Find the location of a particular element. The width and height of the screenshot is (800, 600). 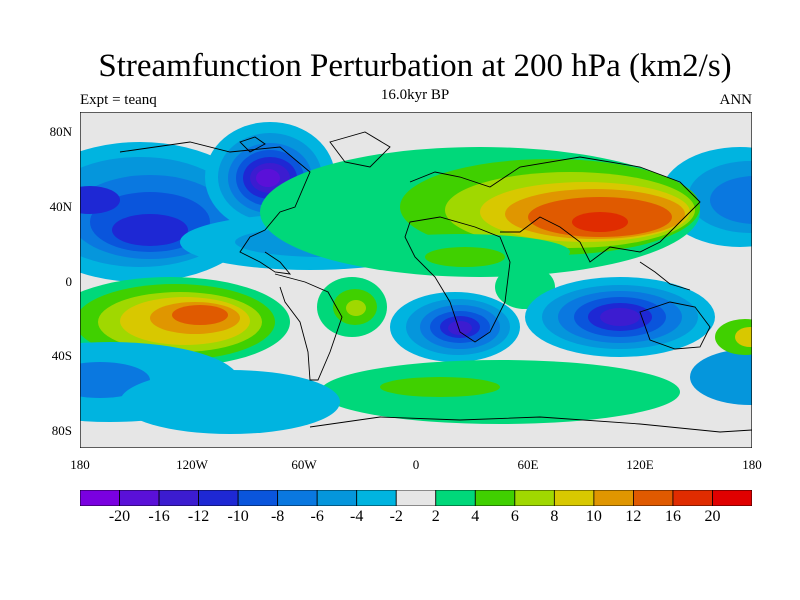

colorbar-tick-label: 6 is located at coordinates (514, 516).